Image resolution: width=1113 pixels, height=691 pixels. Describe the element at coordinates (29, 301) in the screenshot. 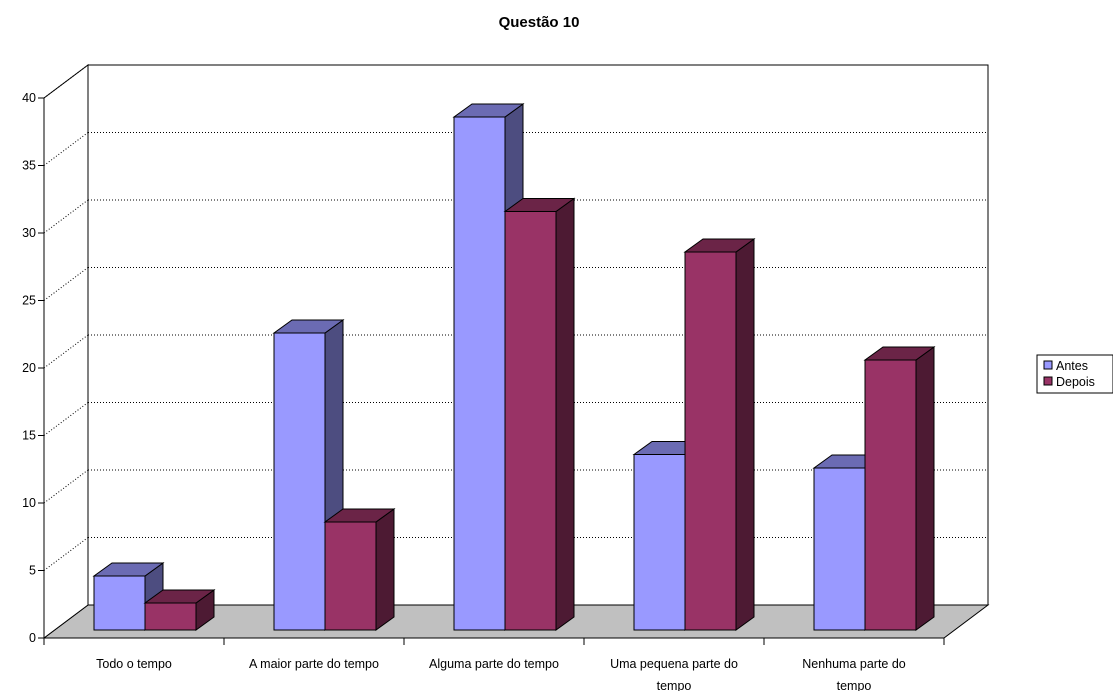

I see `y-tick-label: 25` at that location.